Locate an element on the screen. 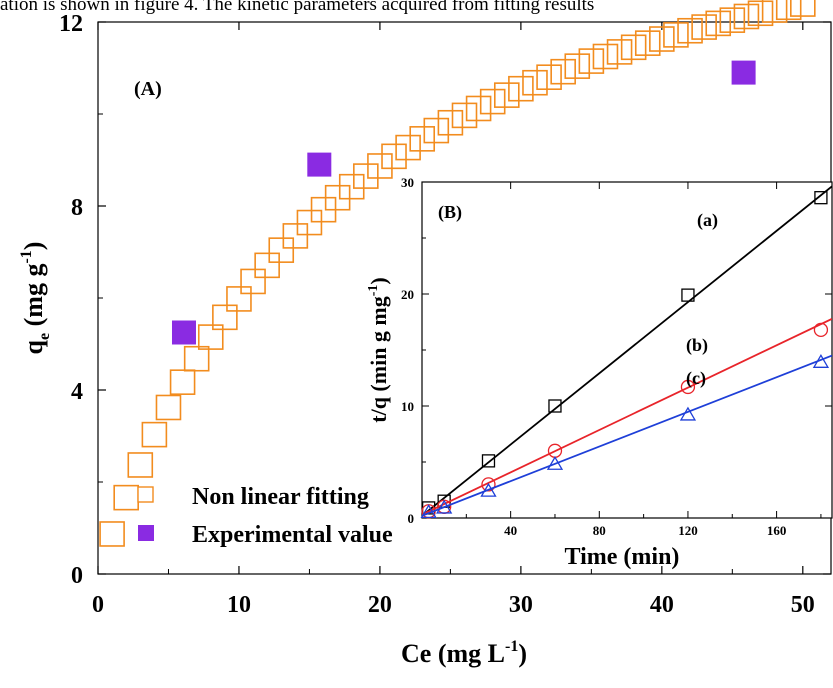 The image size is (833, 688). inset-y-axis-label: t/q (min g mg-1) is located at coordinates (378, 350).